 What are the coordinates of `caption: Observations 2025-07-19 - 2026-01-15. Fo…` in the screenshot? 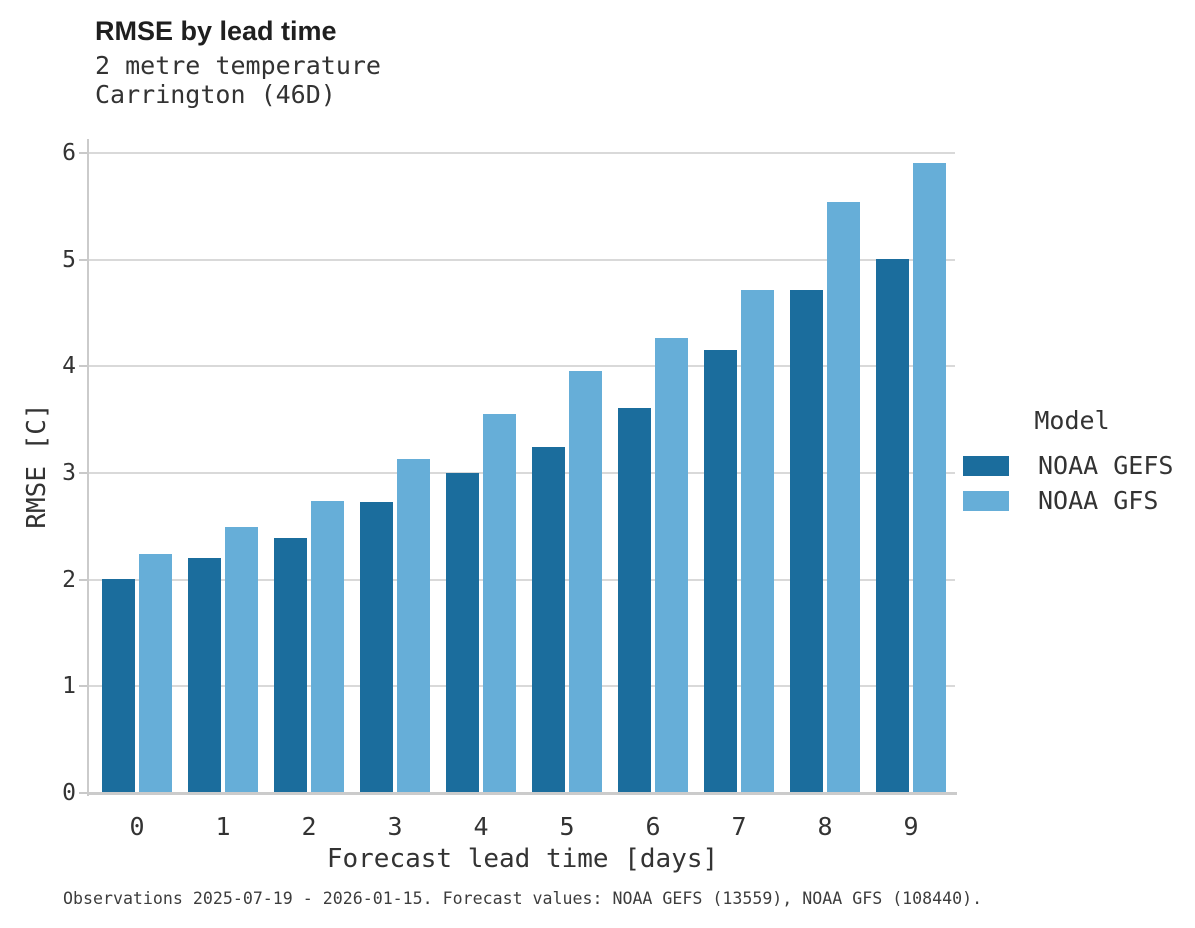 It's located at (523, 898).